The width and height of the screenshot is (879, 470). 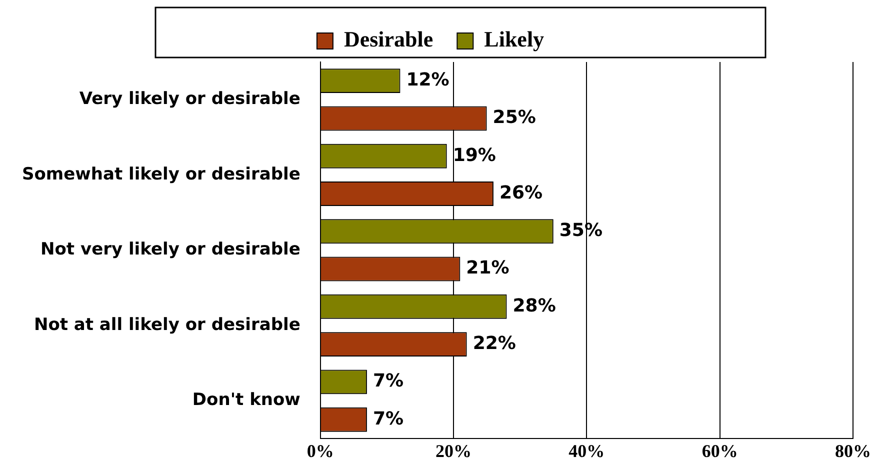 I want to click on y-tick-label: Don't know, so click(x=246, y=400).